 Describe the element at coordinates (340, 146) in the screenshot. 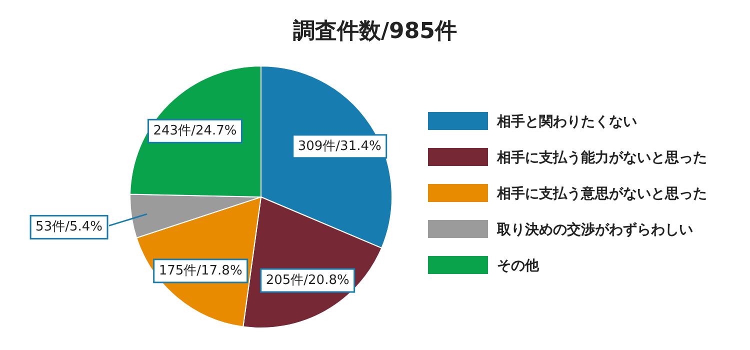

I see `data-label: 309件/31.4%` at that location.